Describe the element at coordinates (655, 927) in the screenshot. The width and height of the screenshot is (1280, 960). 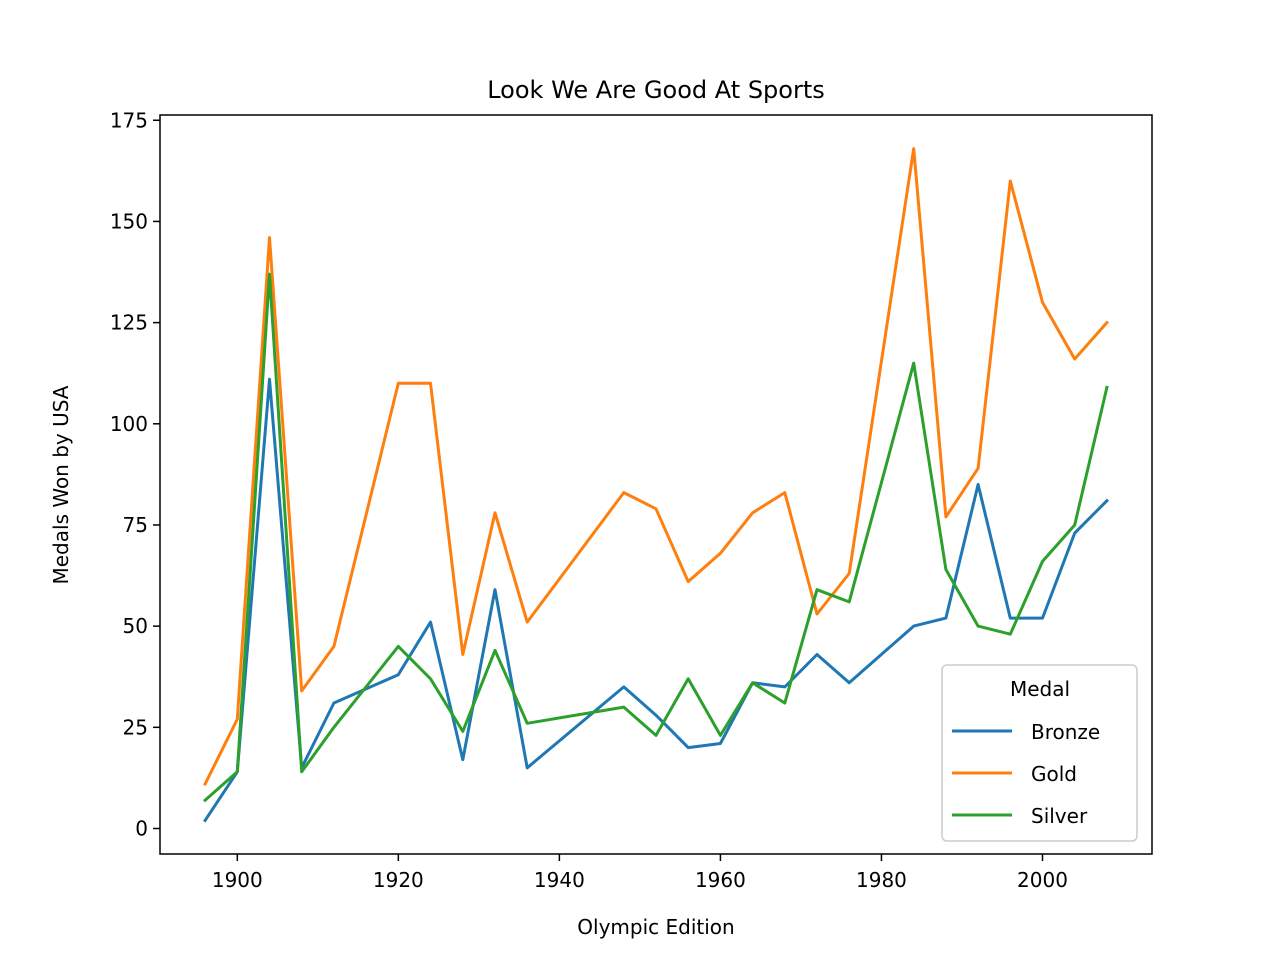
I see `x-axis-title: Olympic Edition` at that location.